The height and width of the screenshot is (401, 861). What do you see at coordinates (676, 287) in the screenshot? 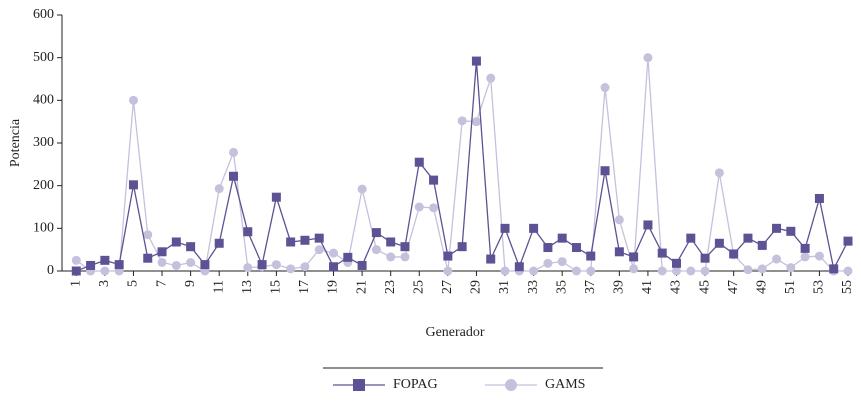
I see `x-tick-label: 43` at bounding box center [676, 287].